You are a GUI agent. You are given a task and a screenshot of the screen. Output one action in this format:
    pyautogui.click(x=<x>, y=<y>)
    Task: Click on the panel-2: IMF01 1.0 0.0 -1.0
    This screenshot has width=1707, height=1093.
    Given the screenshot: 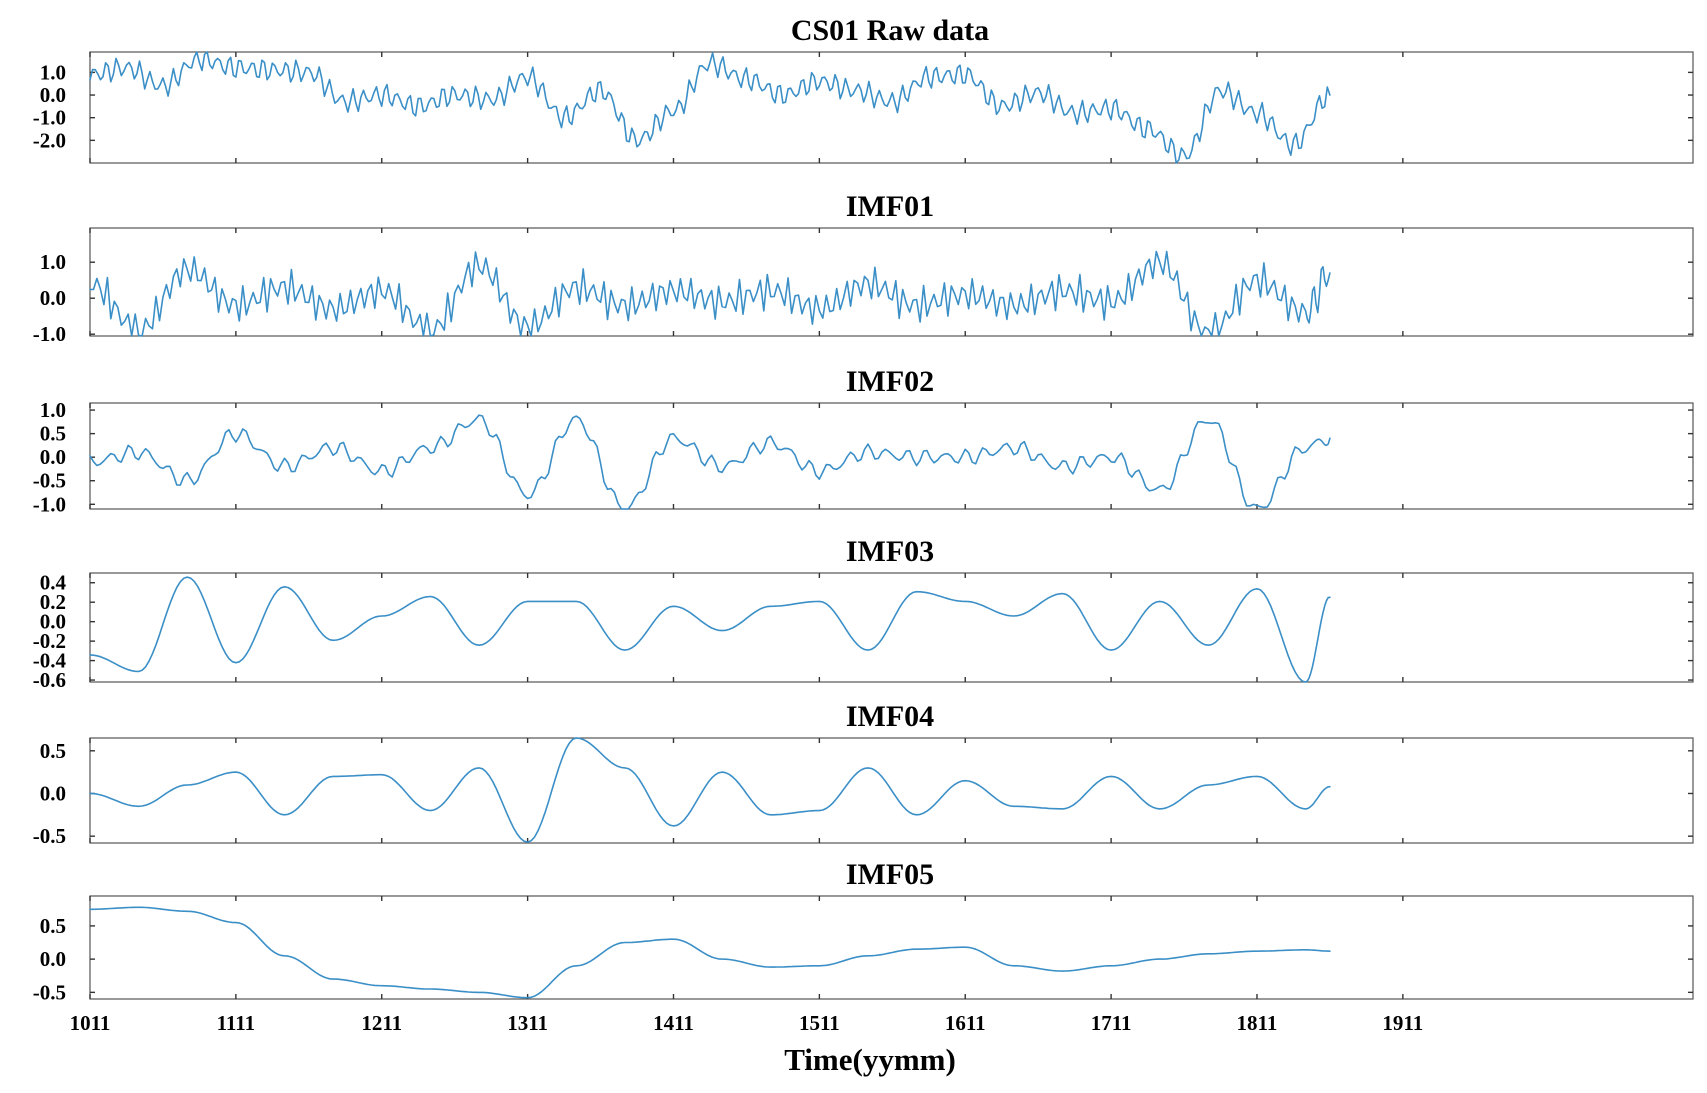 What is the action you would take?
    pyautogui.click(x=863, y=268)
    